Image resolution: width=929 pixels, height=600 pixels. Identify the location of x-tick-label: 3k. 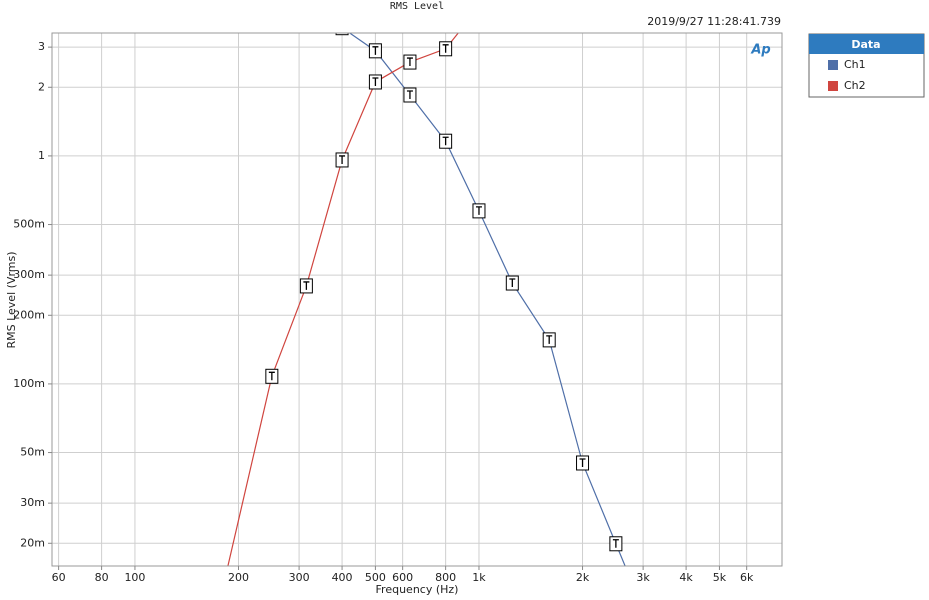
(643, 577).